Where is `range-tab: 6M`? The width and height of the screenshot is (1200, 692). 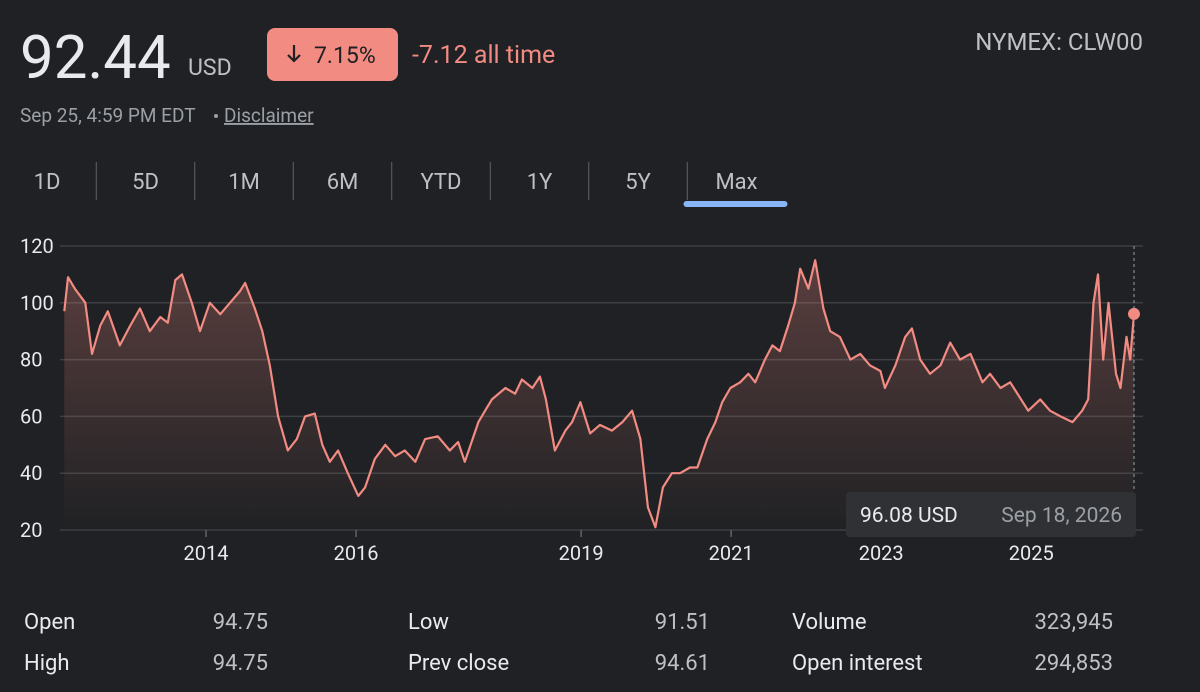
range-tab: 6M is located at coordinates (343, 182).